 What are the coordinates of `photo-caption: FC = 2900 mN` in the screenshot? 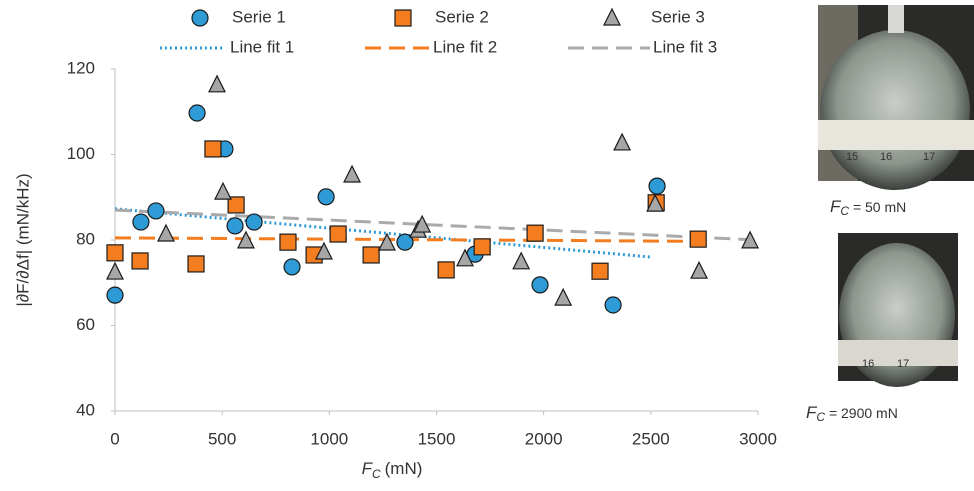 It's located at (852, 413).